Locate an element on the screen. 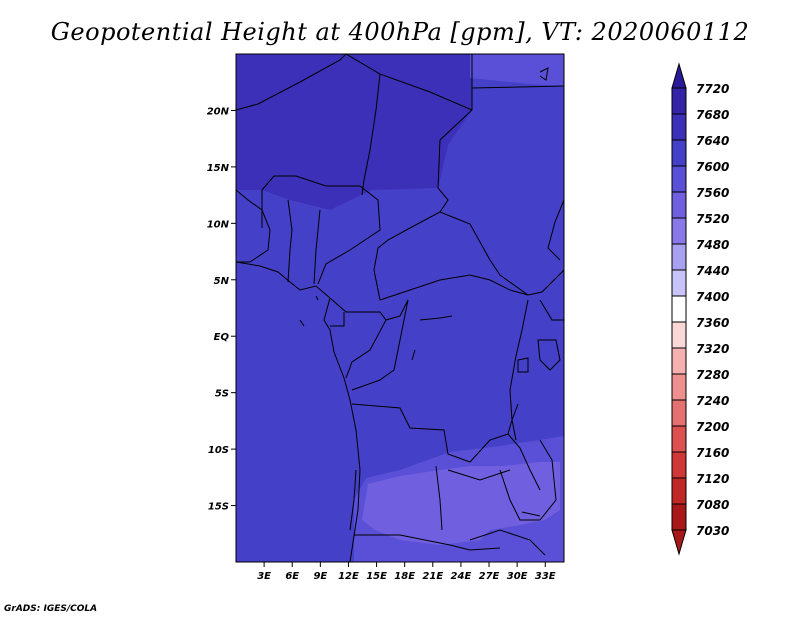 This screenshot has width=800, height=618. field-lower-south is located at coordinates (461, 503).